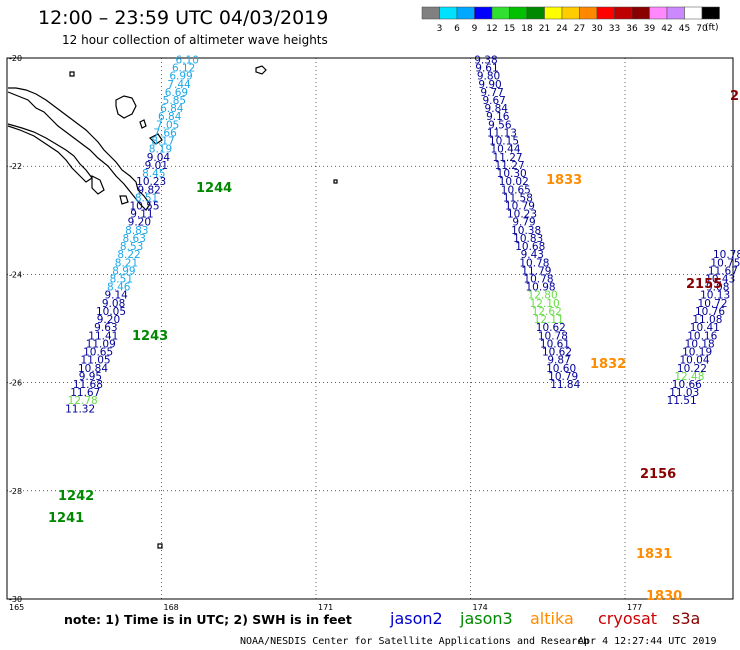  What do you see at coordinates (597, 29) in the screenshot?
I see `scale-label: 30` at bounding box center [597, 29].